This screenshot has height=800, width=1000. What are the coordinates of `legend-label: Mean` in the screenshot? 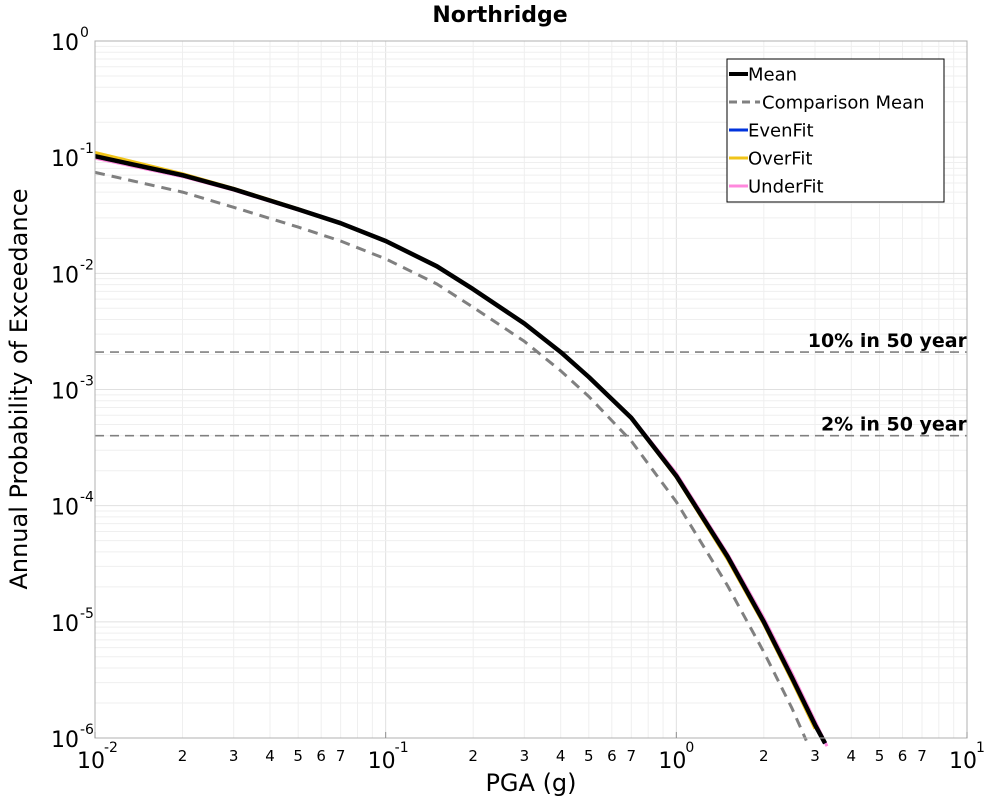 It's located at (772, 75).